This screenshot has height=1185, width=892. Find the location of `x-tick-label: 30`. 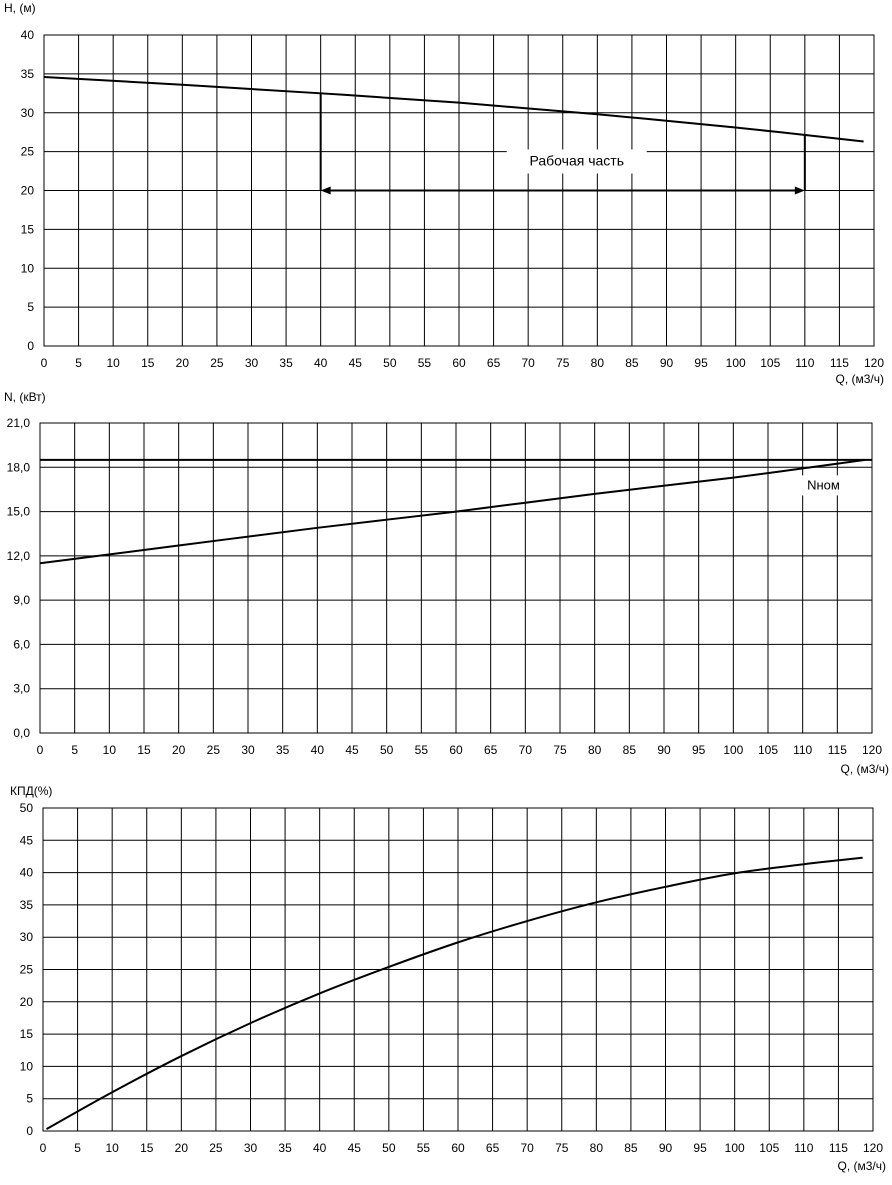

x-tick-label: 30 is located at coordinates (252, 363).